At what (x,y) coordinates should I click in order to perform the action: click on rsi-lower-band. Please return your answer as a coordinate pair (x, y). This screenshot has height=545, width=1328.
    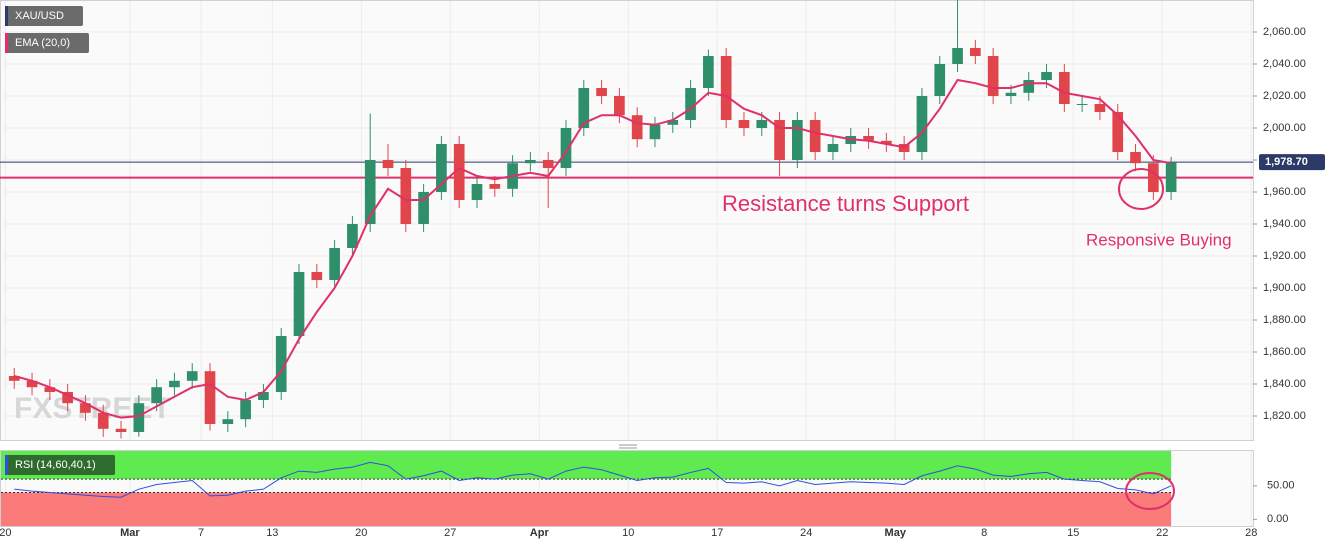
    Looking at the image, I should click on (586, 509).